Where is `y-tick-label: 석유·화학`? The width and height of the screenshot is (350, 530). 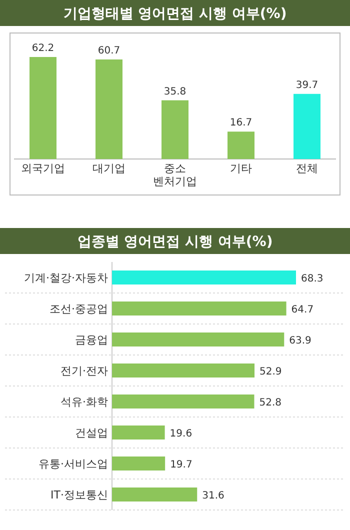 y-tick-label: 석유·화학 is located at coordinates (84, 402).